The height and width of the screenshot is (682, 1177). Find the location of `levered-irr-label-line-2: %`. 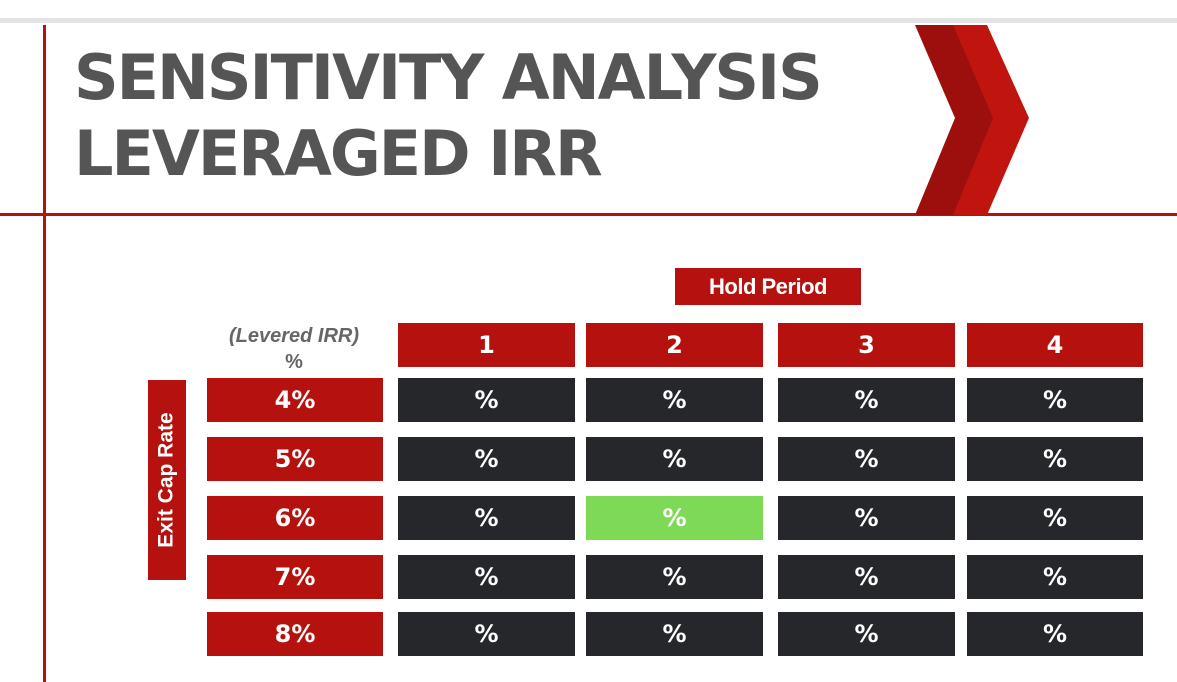

levered-irr-label-line-2: % is located at coordinates (294, 362).